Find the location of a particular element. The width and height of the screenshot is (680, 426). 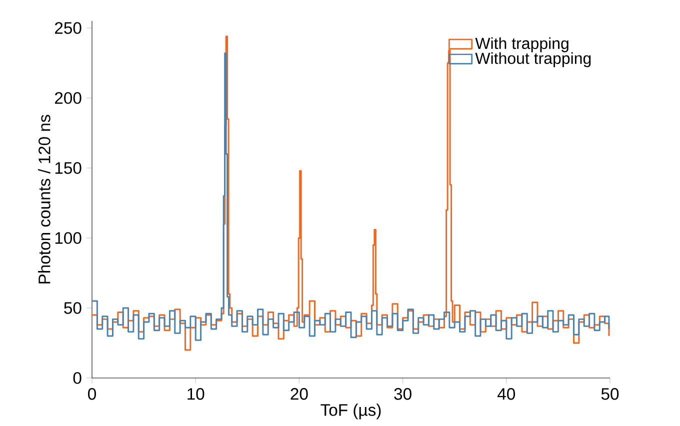

legend-label: With trapping is located at coordinates (521, 44).